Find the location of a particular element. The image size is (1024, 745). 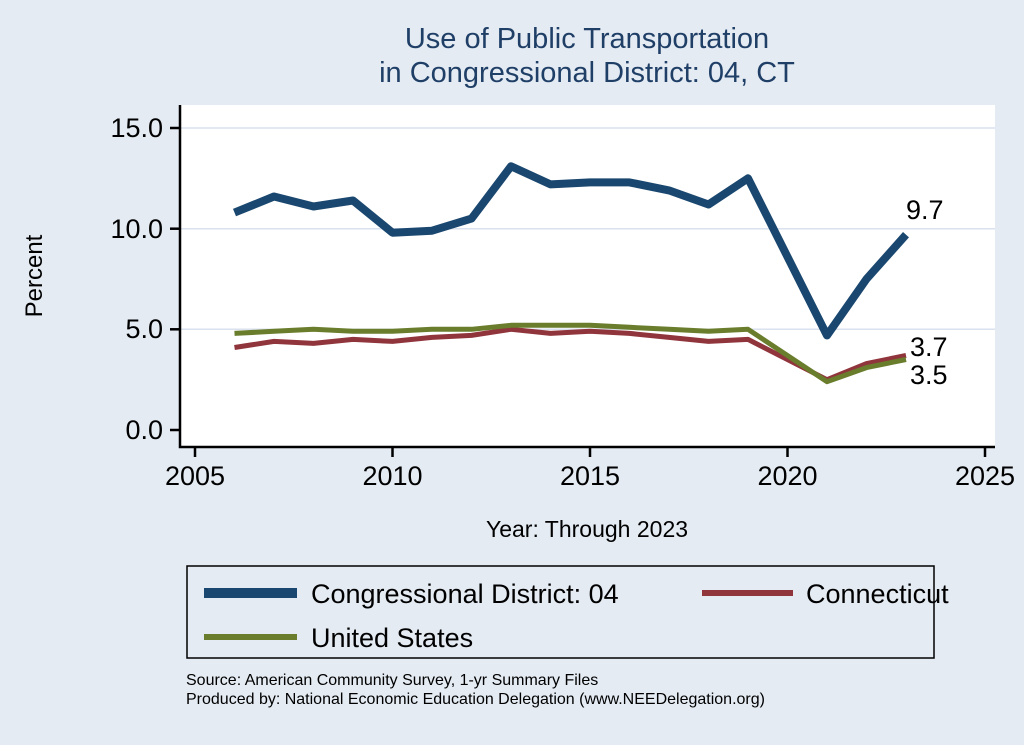

y-axis-title: Percent is located at coordinates (34, 275).